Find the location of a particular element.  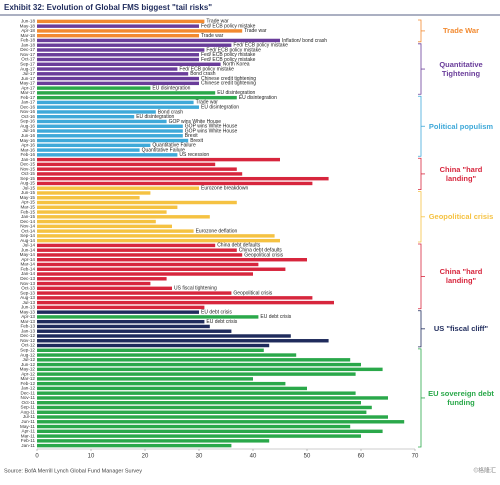

group-label: Quantitative Tightening is located at coordinates (461, 69).